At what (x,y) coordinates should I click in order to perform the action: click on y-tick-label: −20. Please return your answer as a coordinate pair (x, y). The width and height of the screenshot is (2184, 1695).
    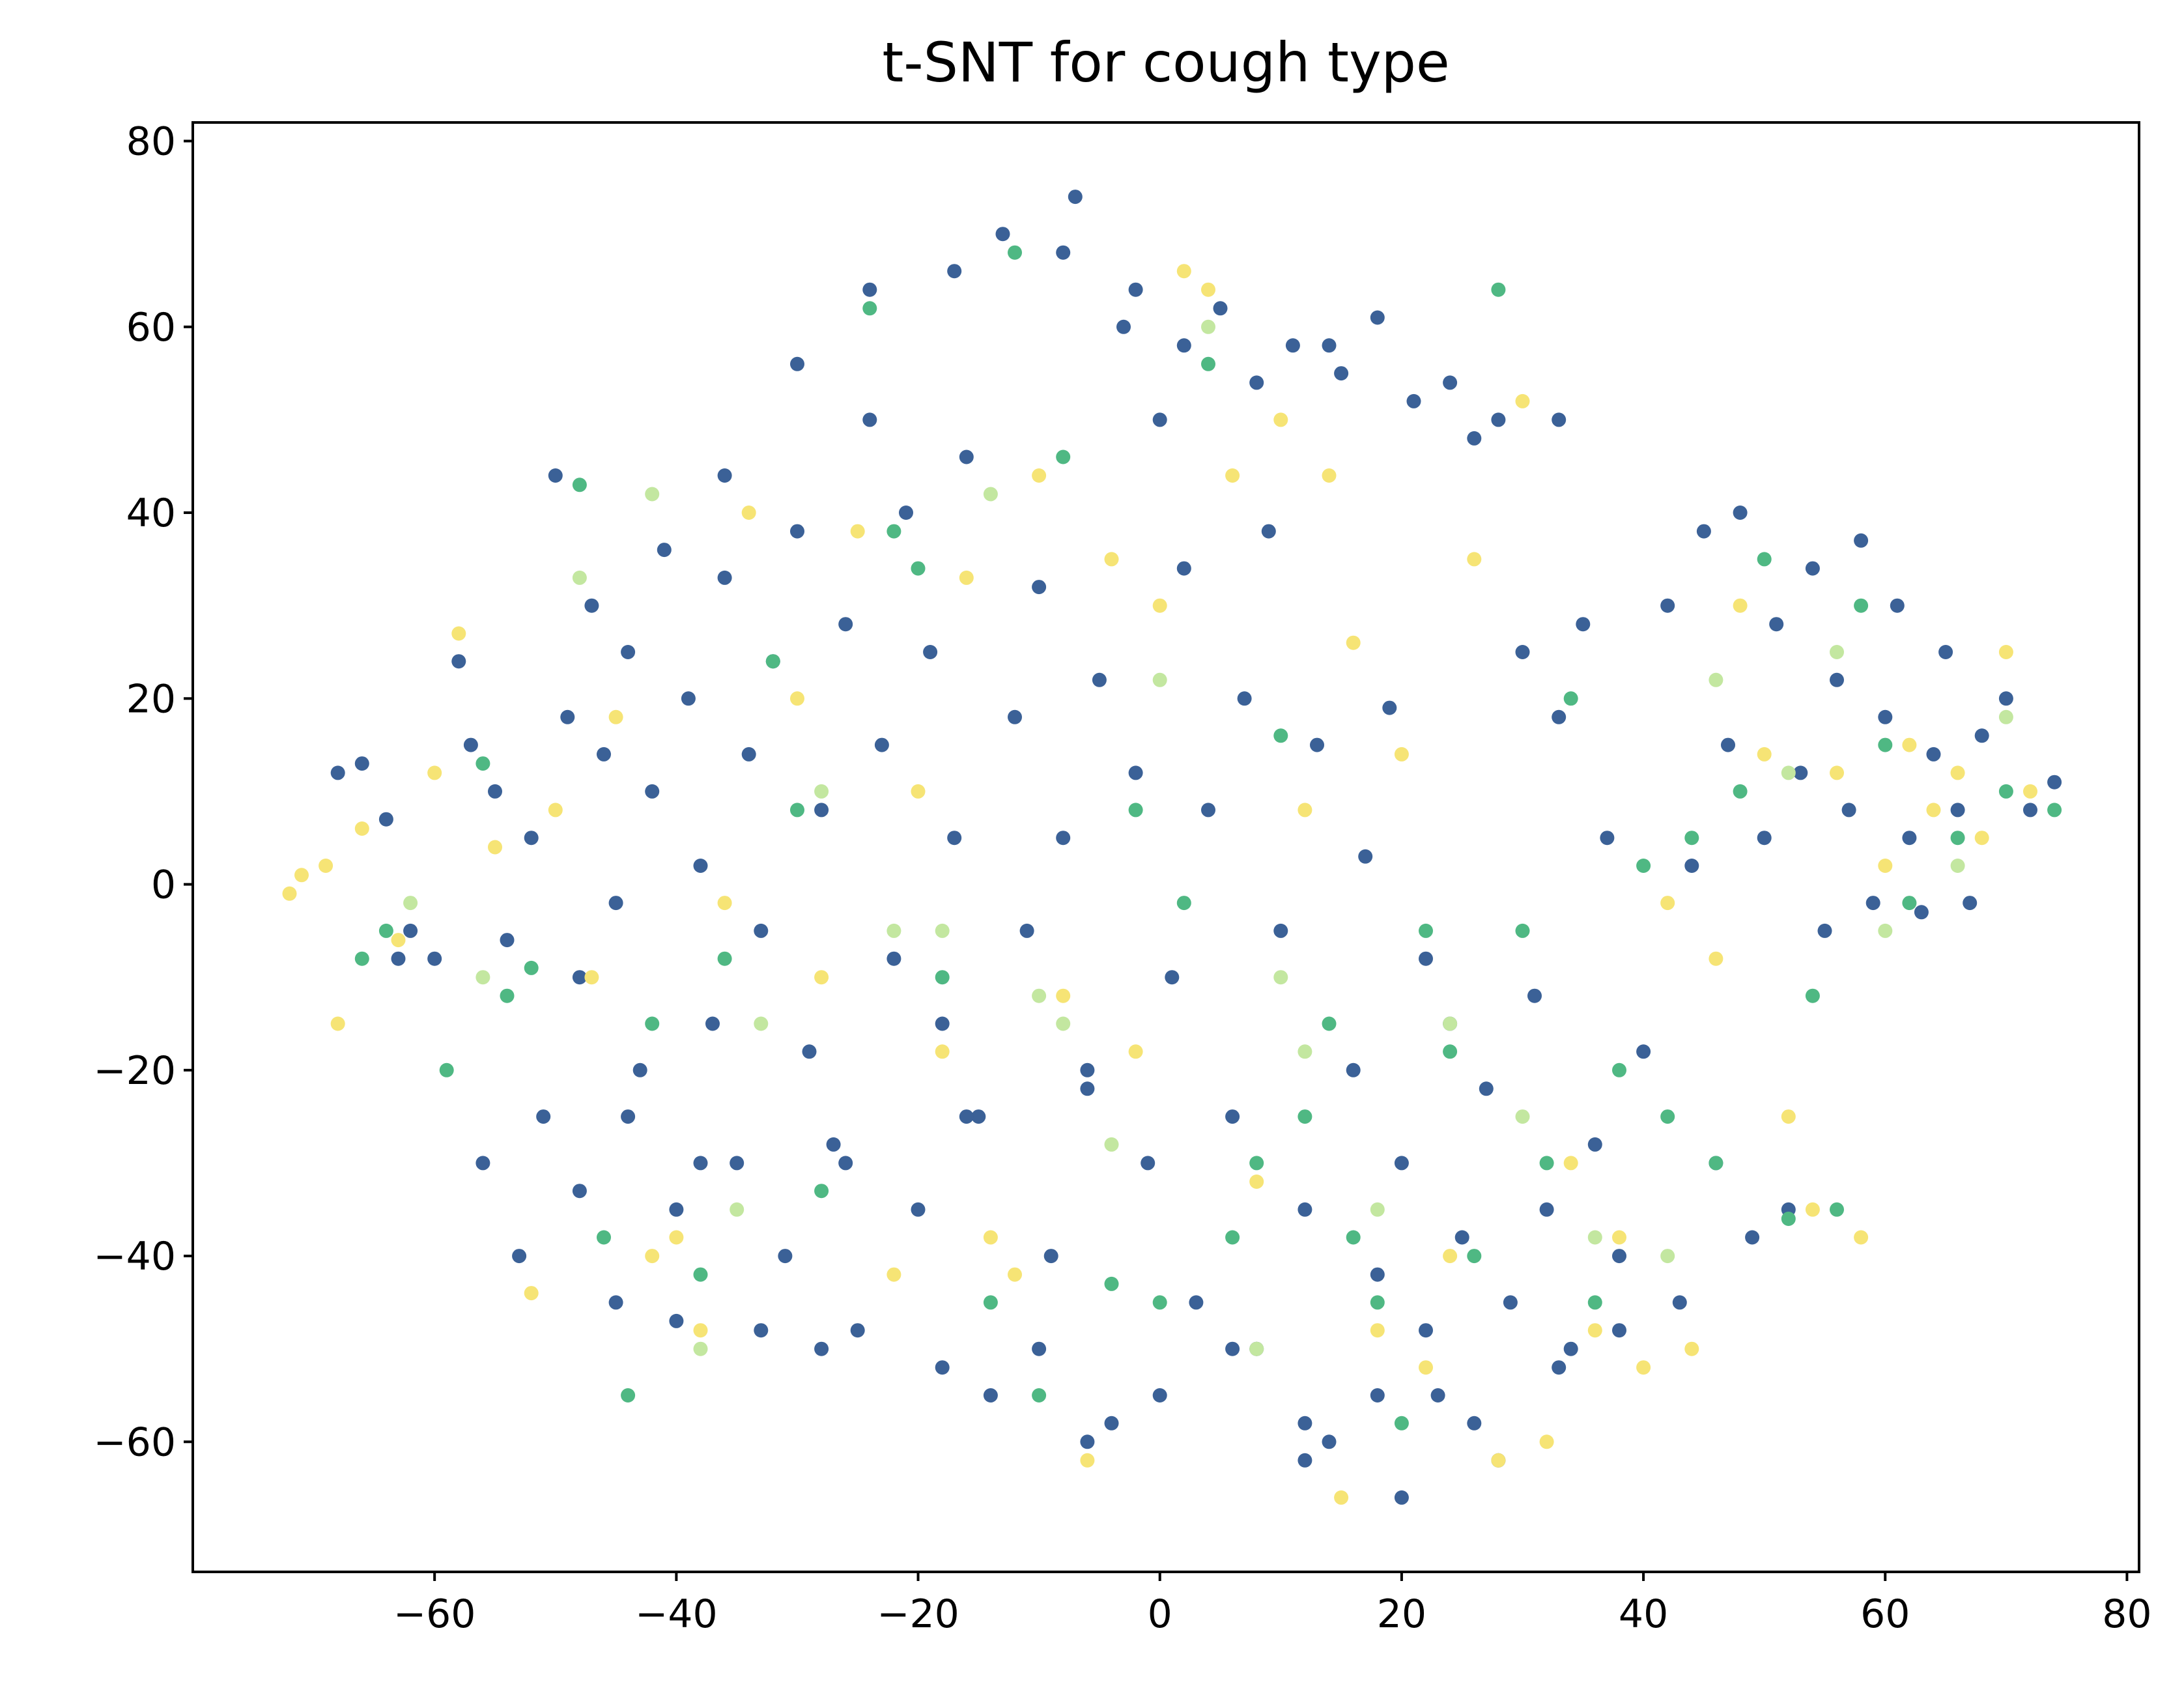
    Looking at the image, I should click on (134, 1071).